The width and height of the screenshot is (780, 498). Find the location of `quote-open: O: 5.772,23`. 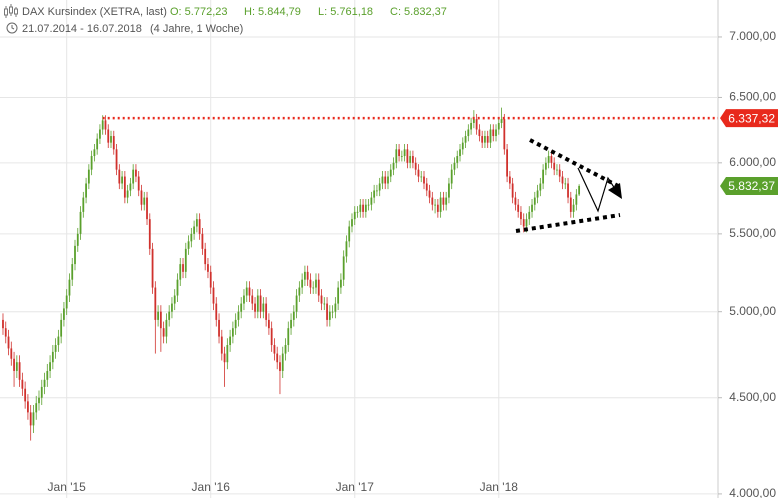

quote-open: O: 5.772,23 is located at coordinates (199, 12).